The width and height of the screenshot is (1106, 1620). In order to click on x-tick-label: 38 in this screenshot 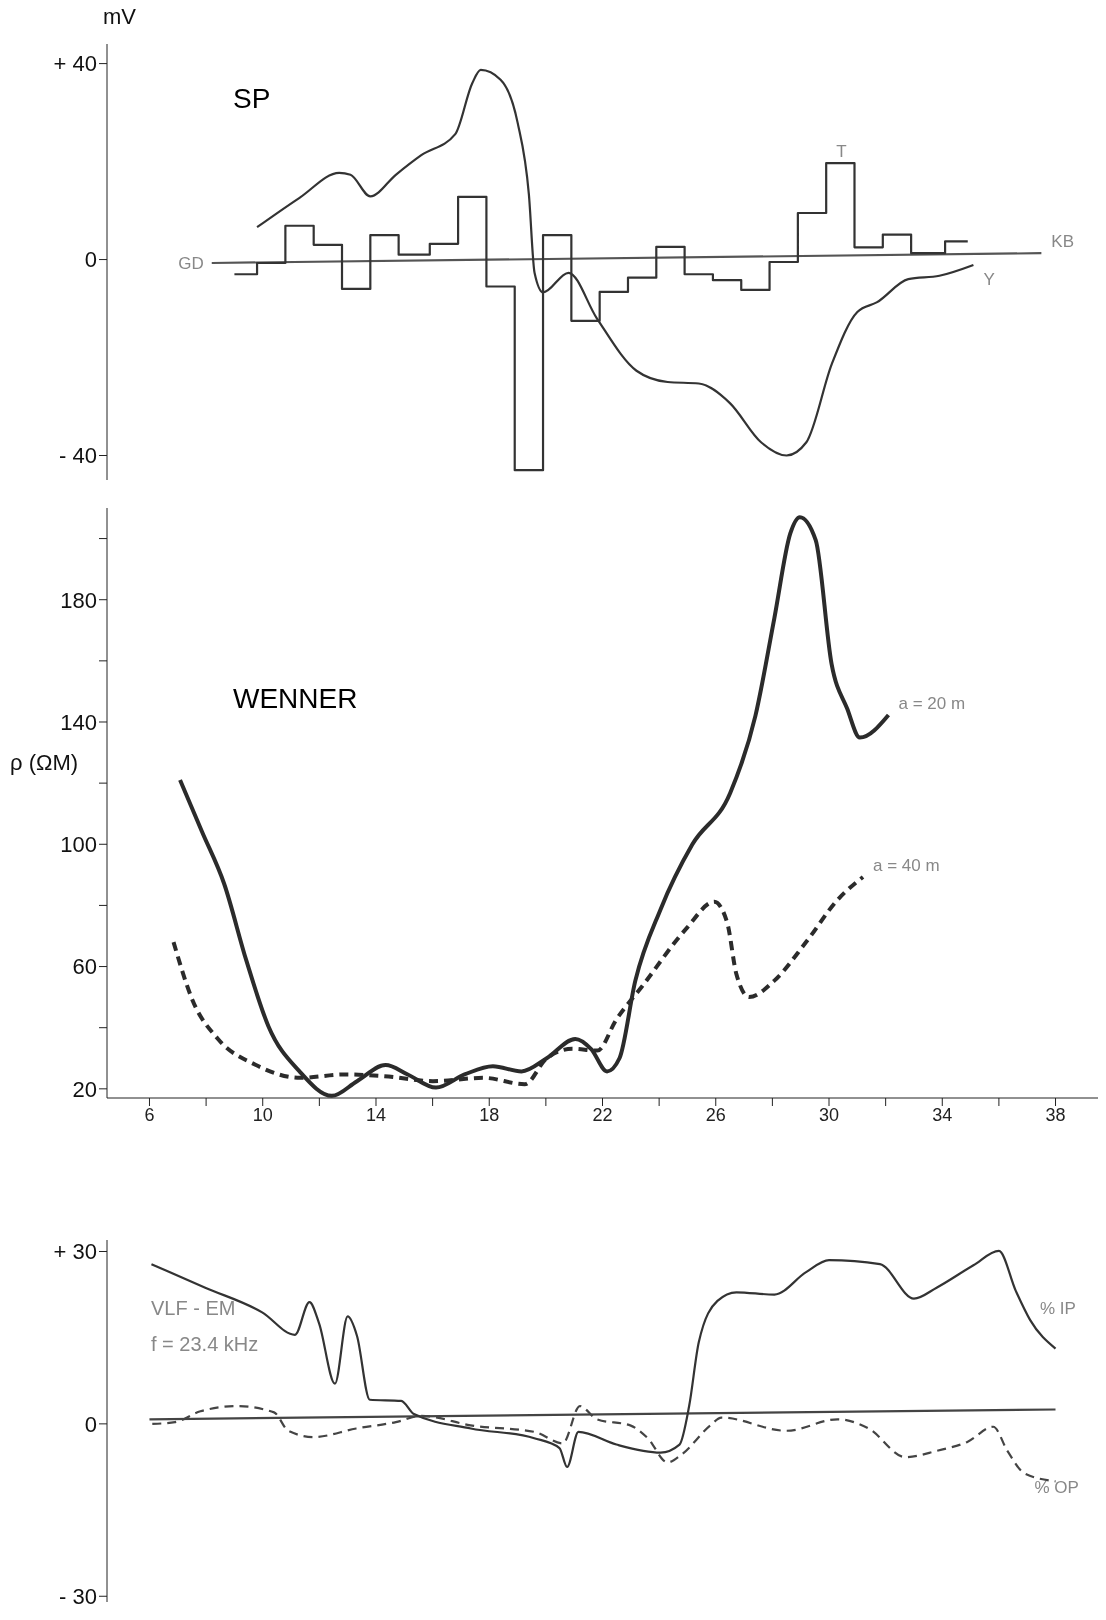, I will do `click(1055, 1114)`.